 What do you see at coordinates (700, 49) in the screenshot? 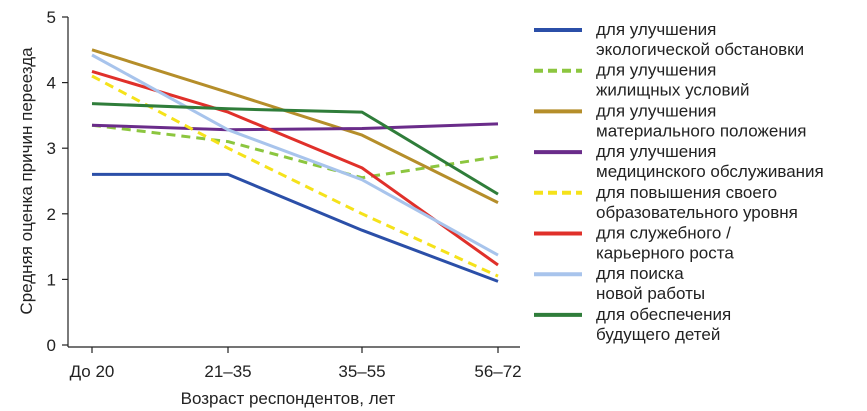
I see `legend-label: экологической обстановки` at bounding box center [700, 49].